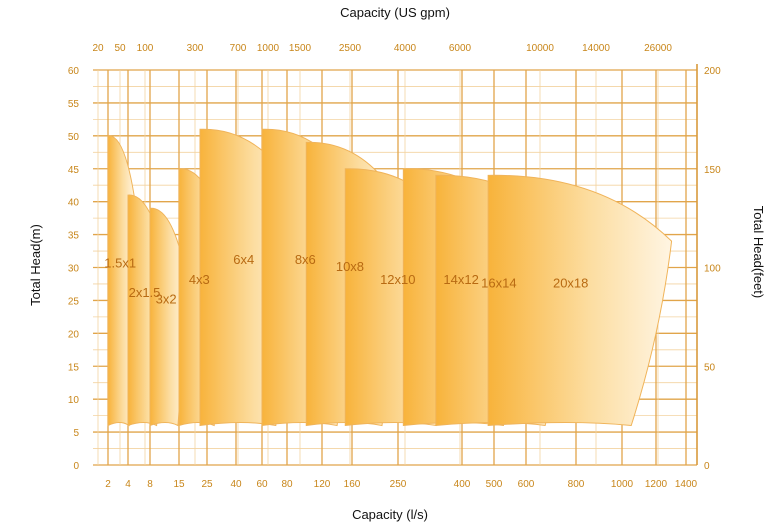 This screenshot has width=772, height=525. What do you see at coordinates (350, 48) in the screenshot?
I see `top-tick-label: 2500` at bounding box center [350, 48].